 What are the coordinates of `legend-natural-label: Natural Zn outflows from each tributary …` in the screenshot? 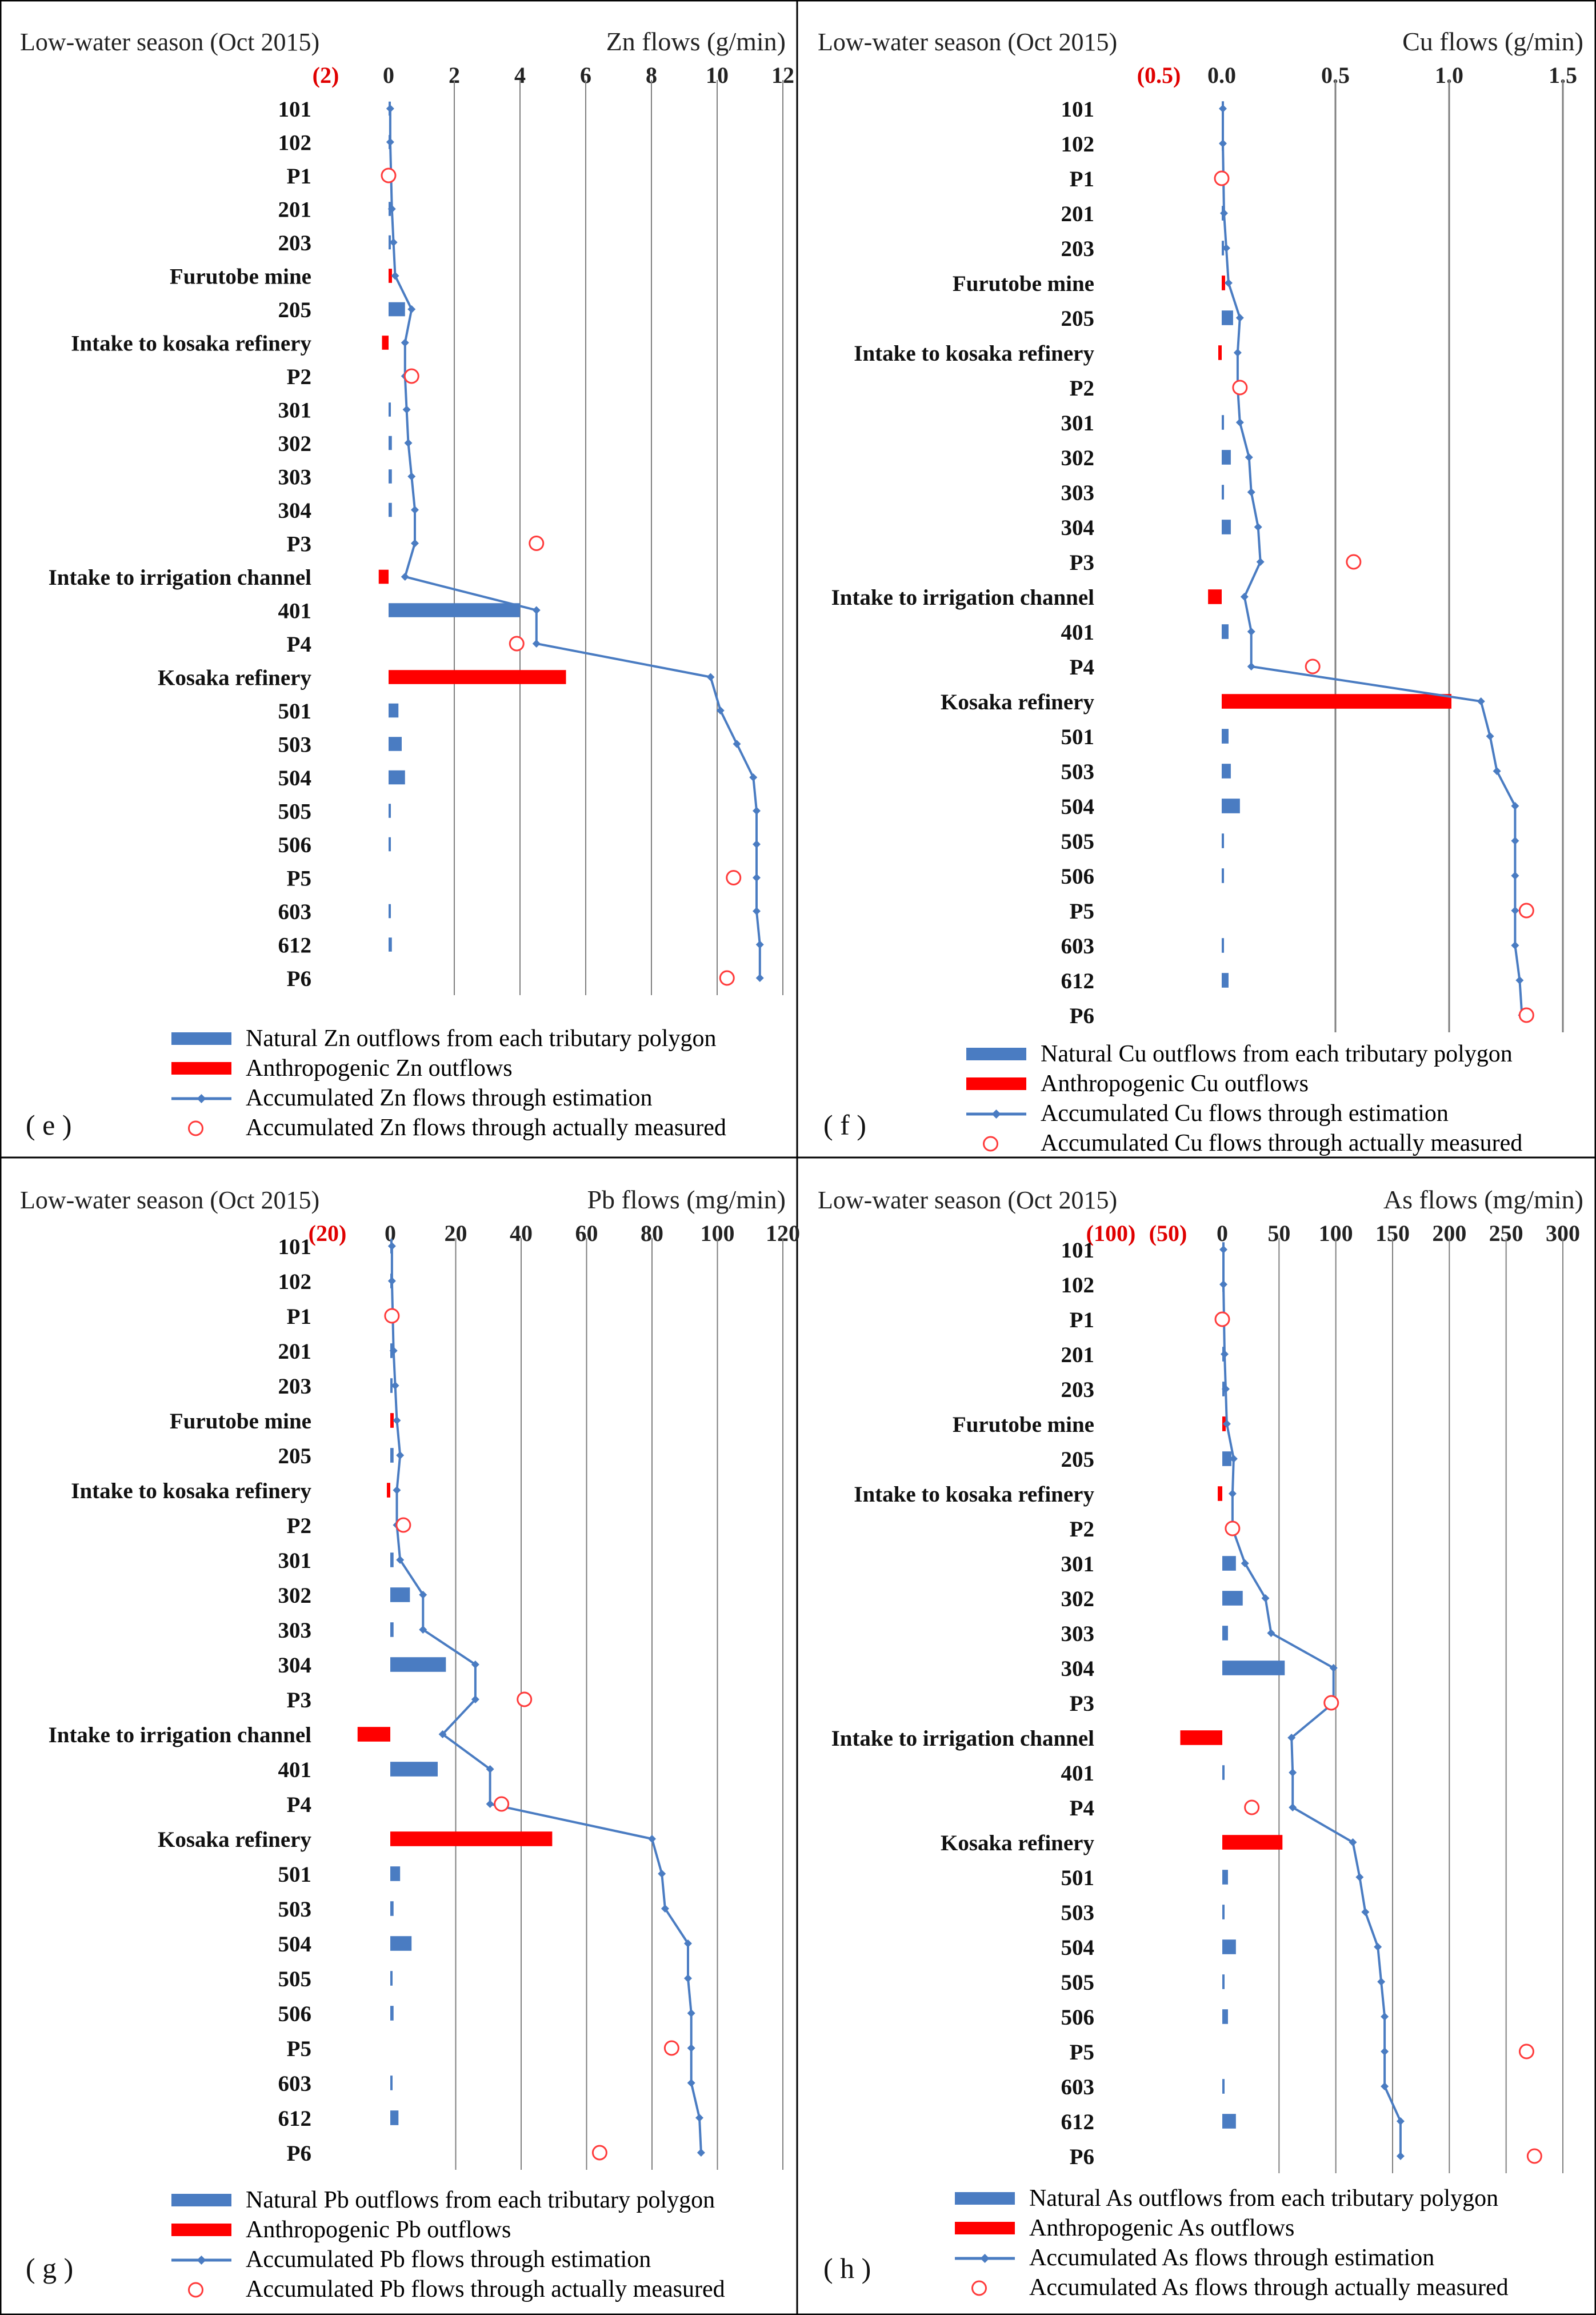 It's located at (481, 1038).